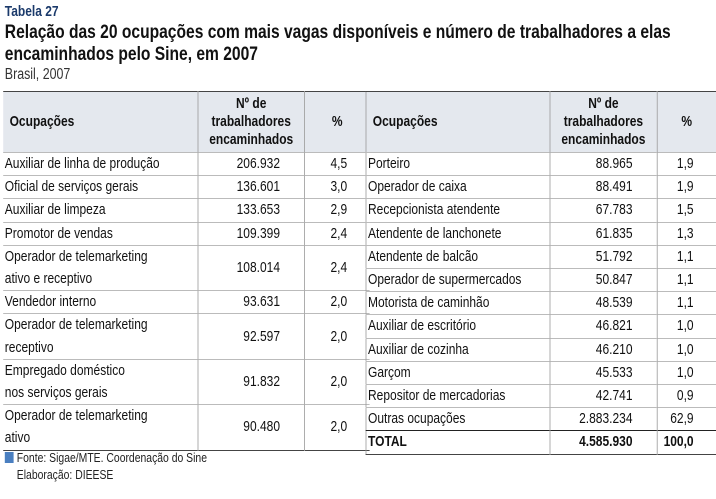 This screenshot has width=716, height=499. I want to click on occupation-cell: Empregado doméstico nos serviços gerais, so click(101, 381).